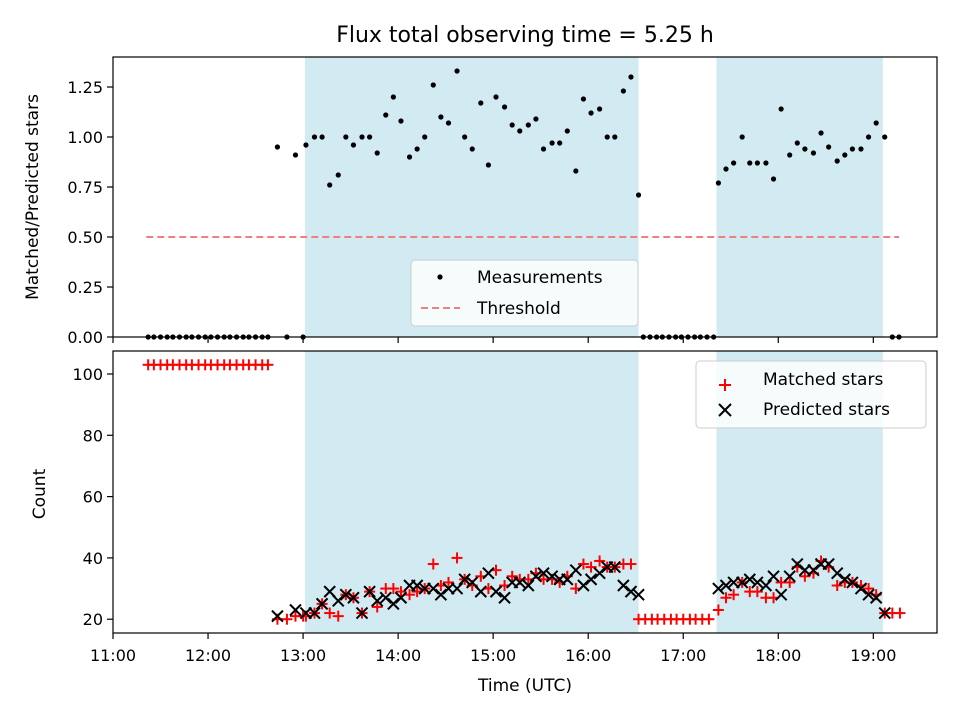  I want to click on top-y-tick-label: 0.00, so click(85, 337).